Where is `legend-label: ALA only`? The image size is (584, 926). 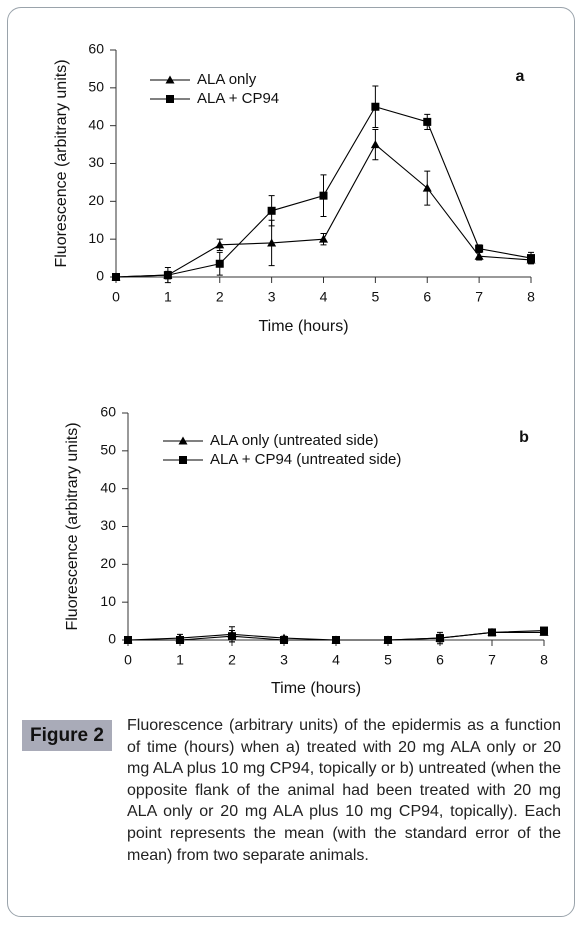 legend-label: ALA only is located at coordinates (227, 79).